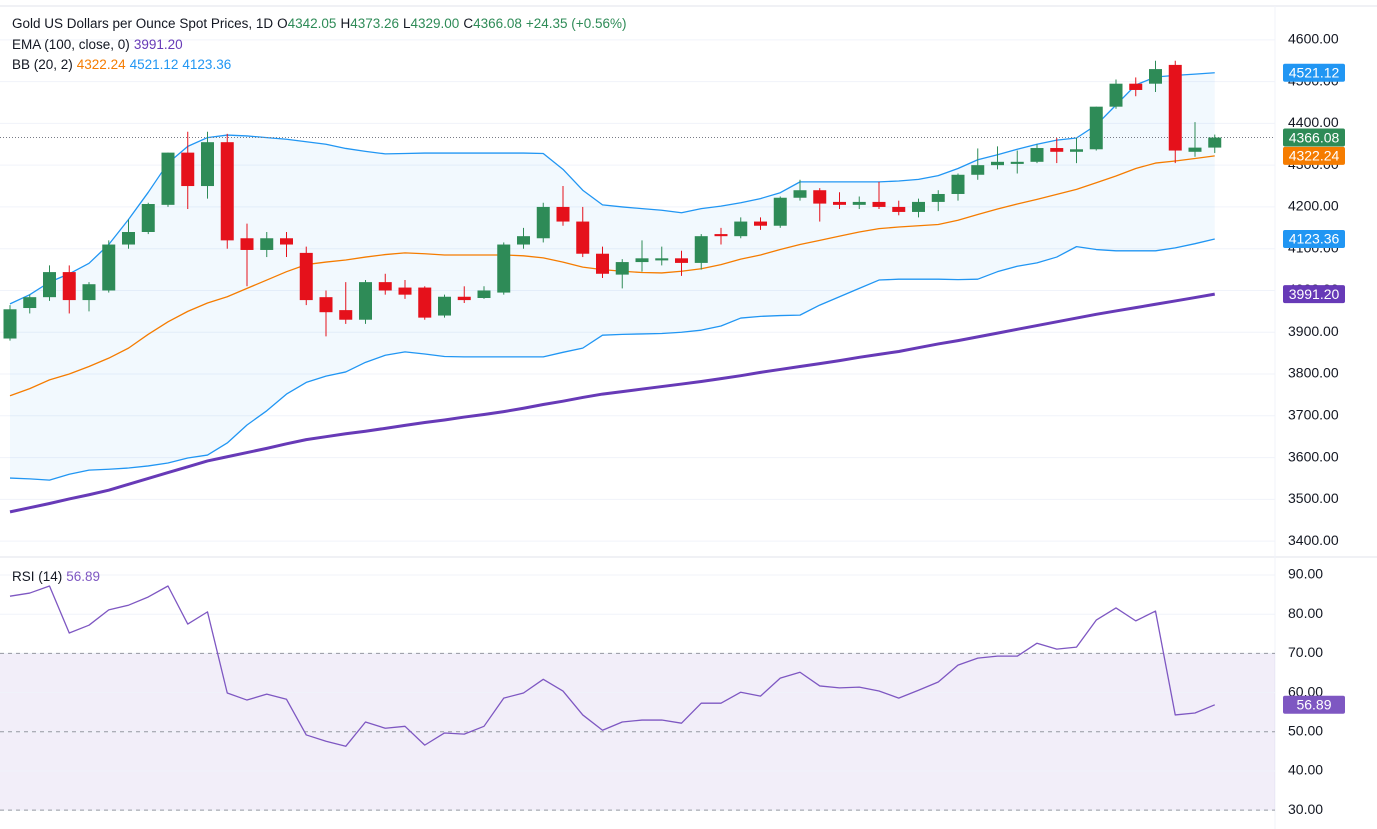 The width and height of the screenshot is (1377, 829). I want to click on y-tick-label: 80.00, so click(1305, 613).